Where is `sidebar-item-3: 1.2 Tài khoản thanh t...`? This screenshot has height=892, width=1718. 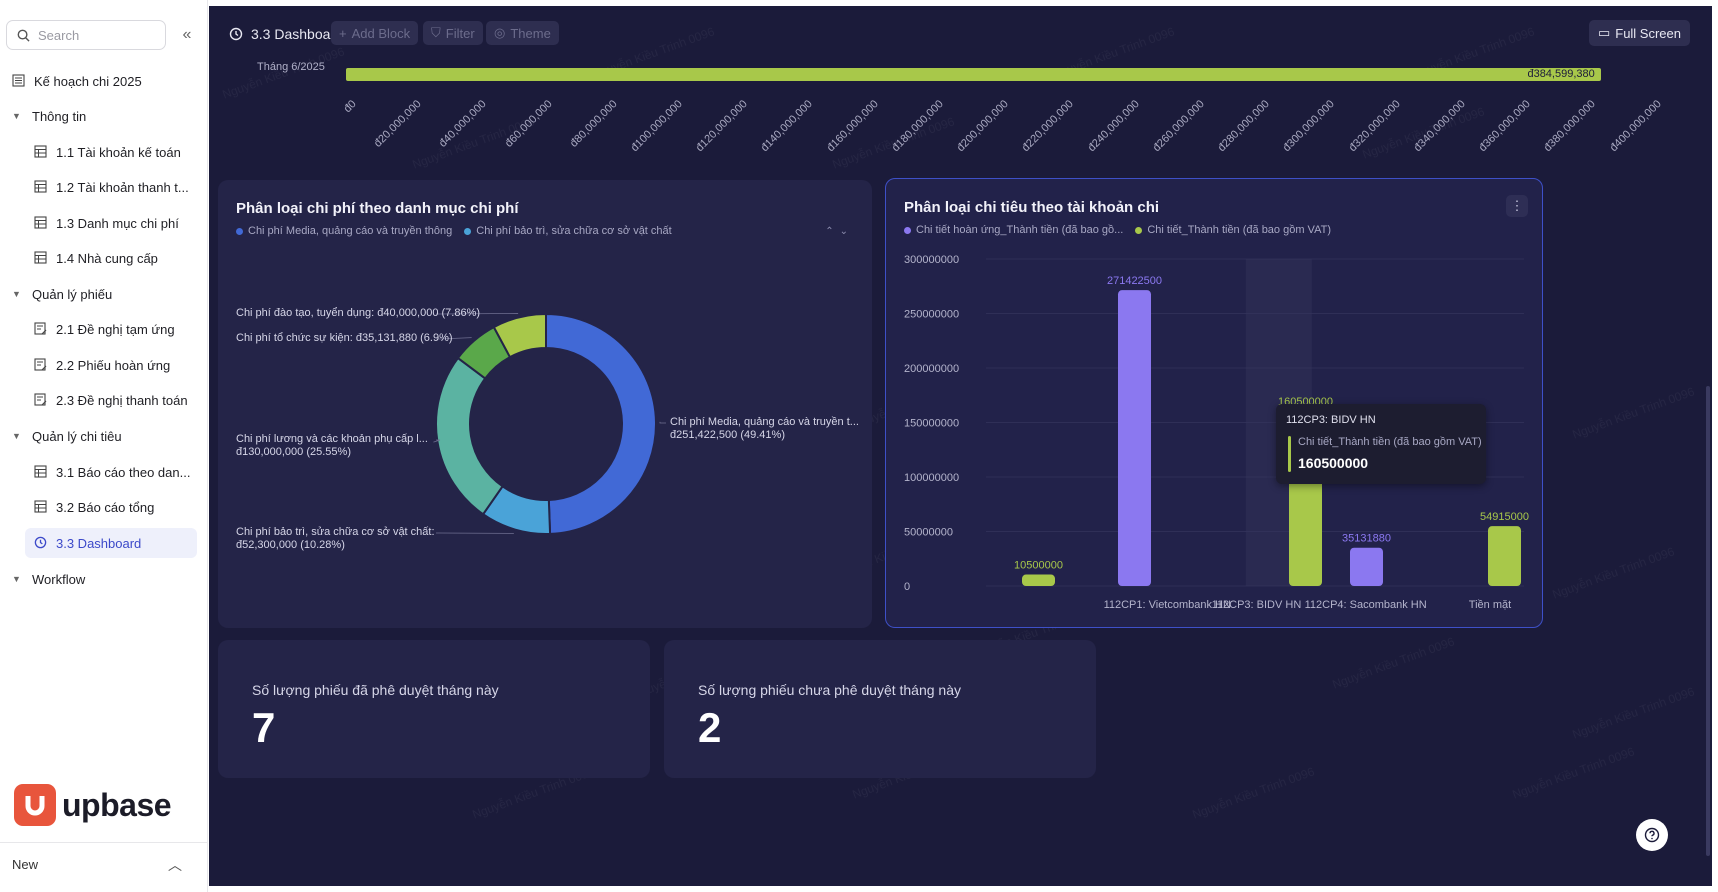 sidebar-item-3: 1.2 Tài khoản thanh t... is located at coordinates (111, 187).